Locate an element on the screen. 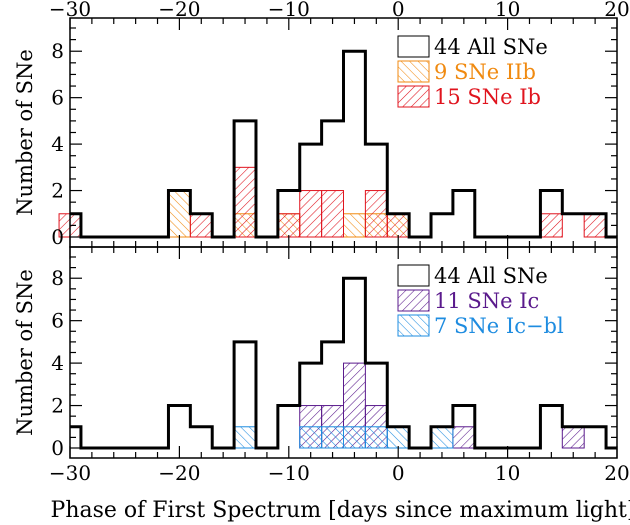 Image resolution: width=630 pixels, height=525 pixels. legend-label: 9 SNe IIb is located at coordinates (485, 72).